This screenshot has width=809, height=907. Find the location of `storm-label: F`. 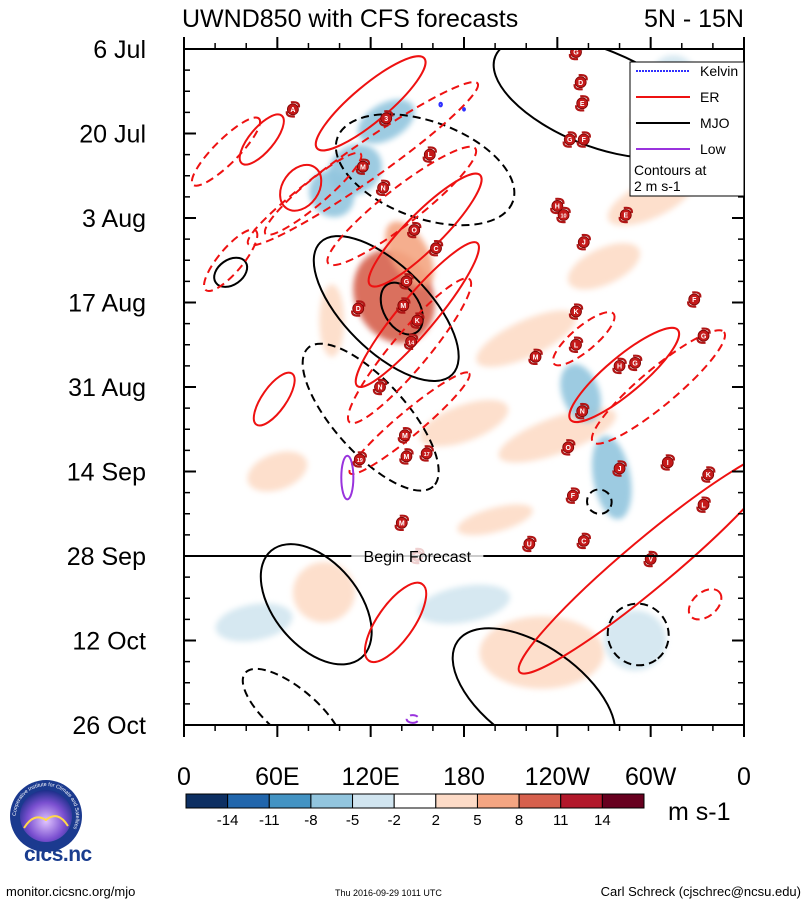

storm-label: F is located at coordinates (694, 300).